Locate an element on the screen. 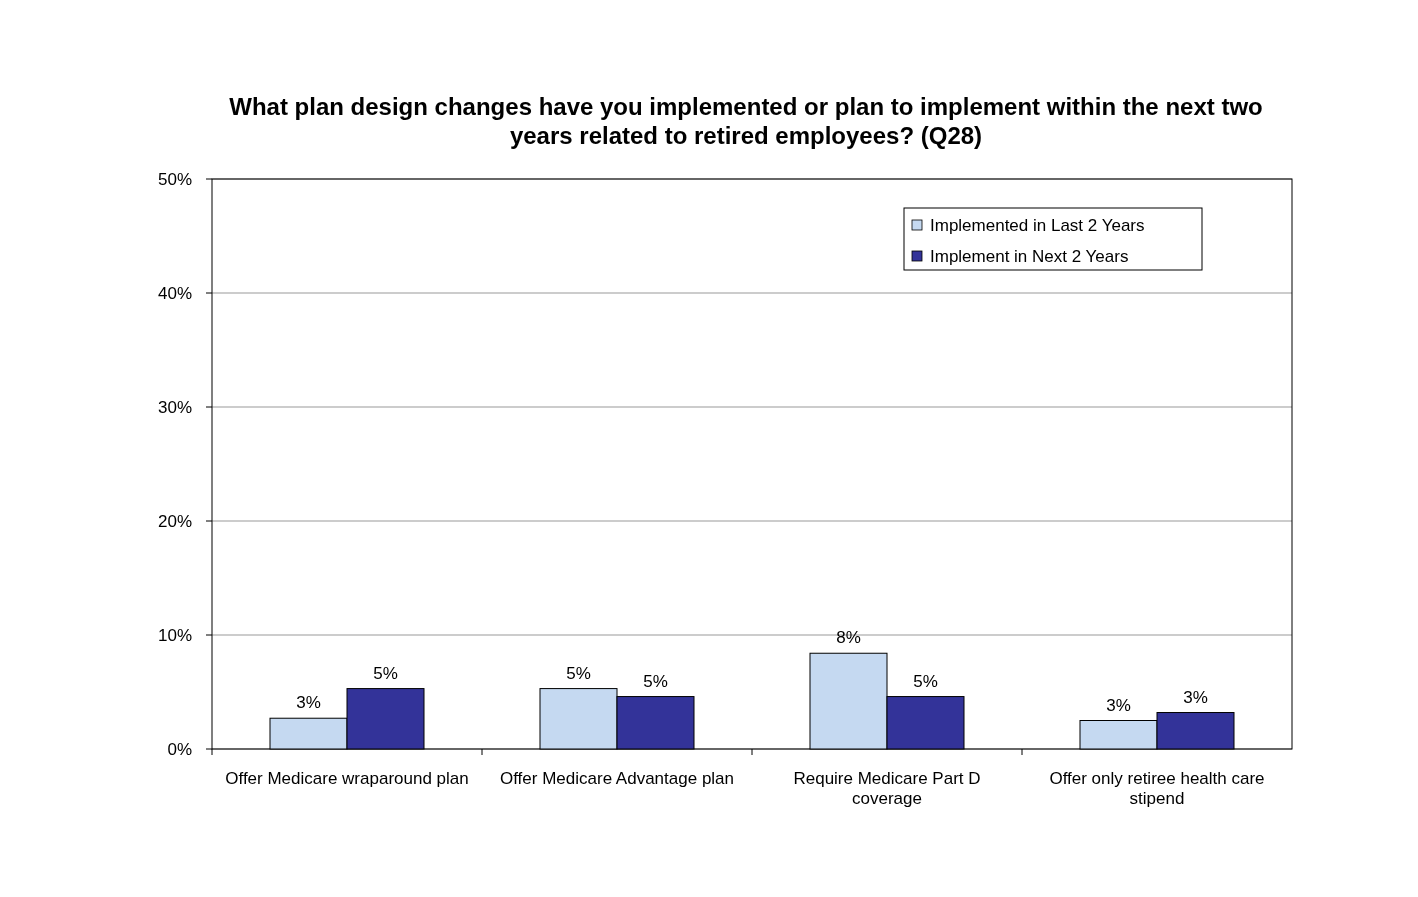 This screenshot has height=897, width=1418. y-tick-label: 10% is located at coordinates (174, 635).